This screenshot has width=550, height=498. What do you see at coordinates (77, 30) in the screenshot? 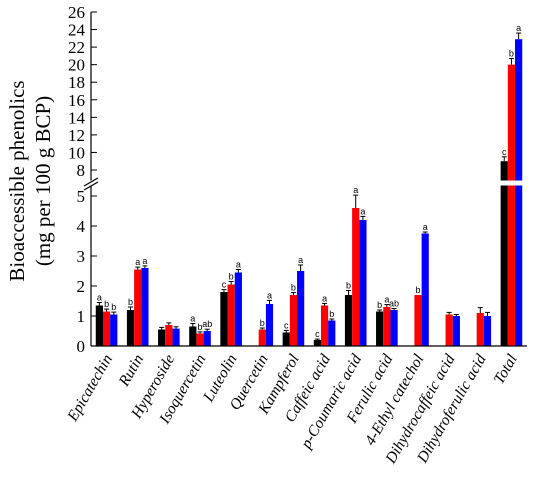
I see `y-tick-label: 24` at bounding box center [77, 30].